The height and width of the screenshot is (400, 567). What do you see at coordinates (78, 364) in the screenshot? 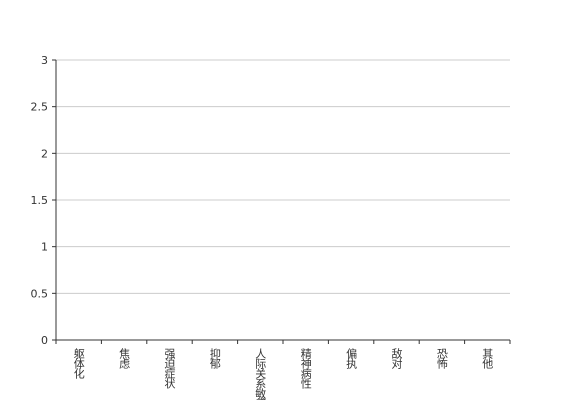
I see `x-tick-label: 躯体化` at bounding box center [78, 364].